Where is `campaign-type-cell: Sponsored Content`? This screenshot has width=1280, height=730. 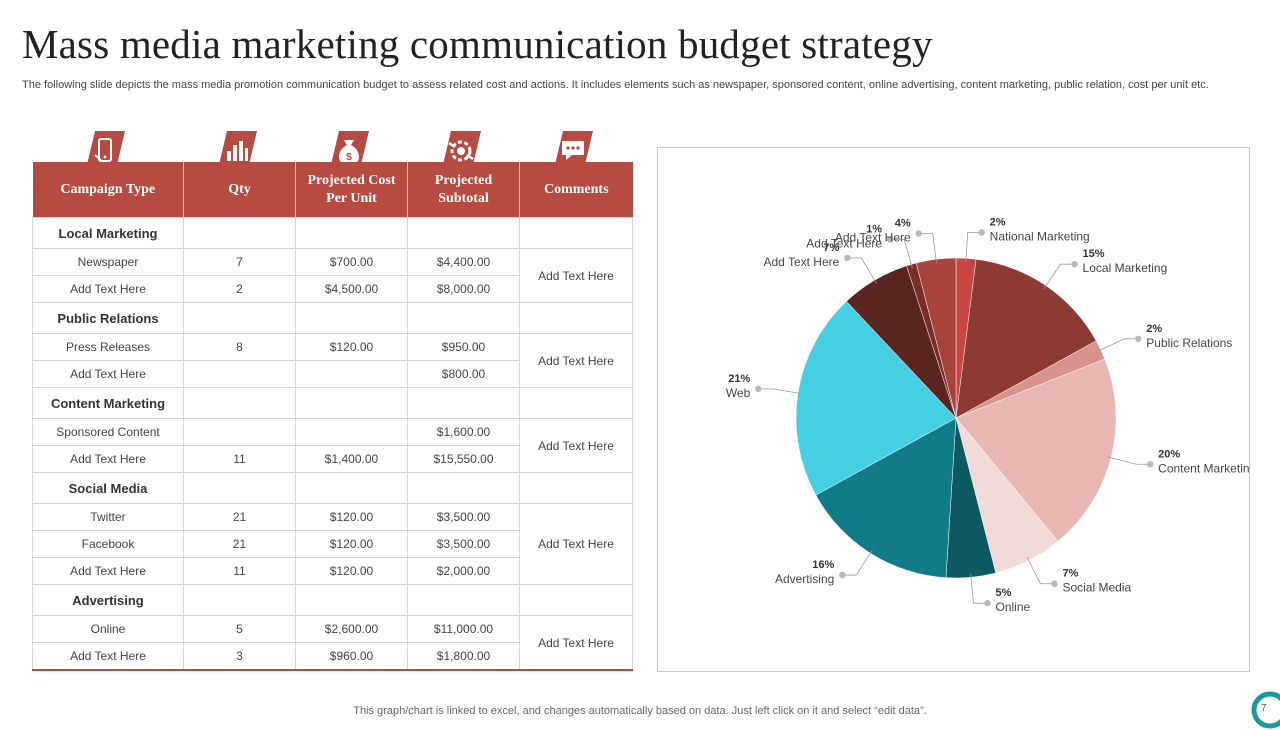
campaign-type-cell: Sponsored Content is located at coordinates (108, 432).